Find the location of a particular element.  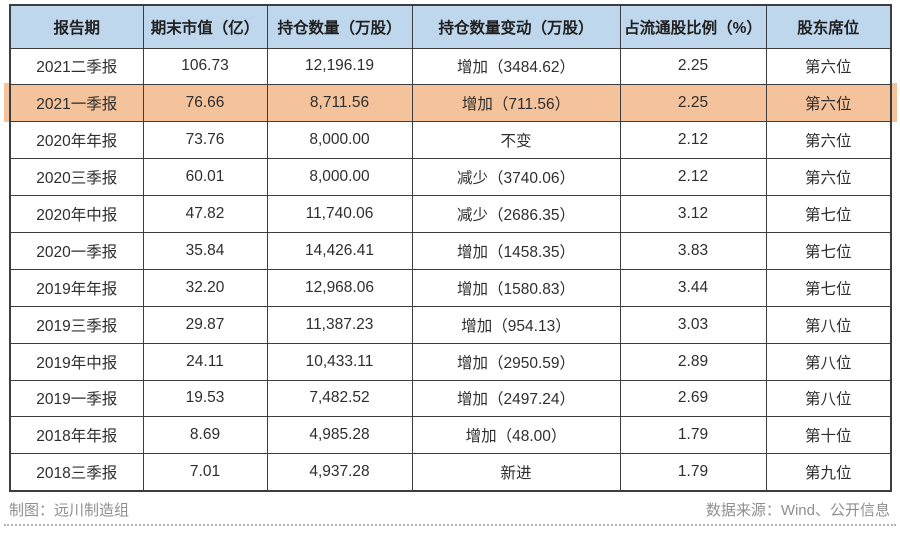

table-row: 2020年年报 73.76 8,000.00 不变 2.12 第六位 is located at coordinates (450, 140).